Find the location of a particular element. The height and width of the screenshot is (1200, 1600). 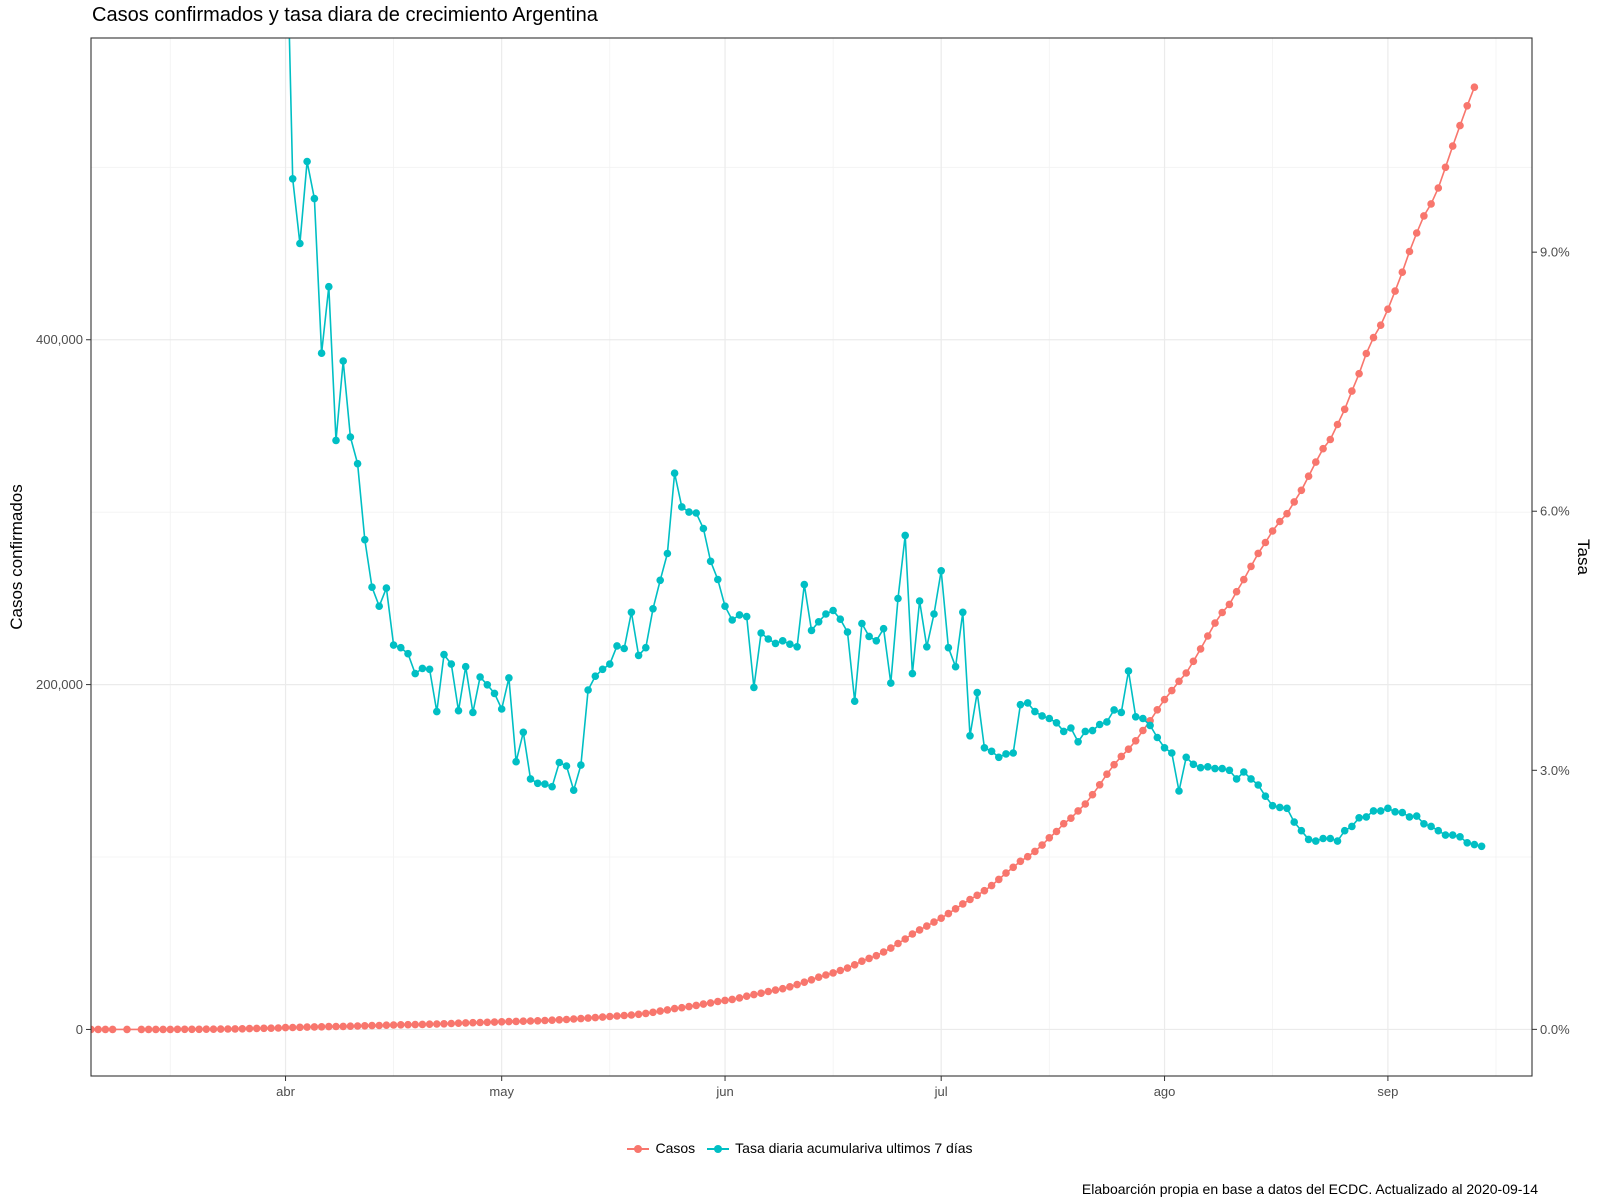

y-right-tick-label: 6.0% is located at coordinates (1555, 511).